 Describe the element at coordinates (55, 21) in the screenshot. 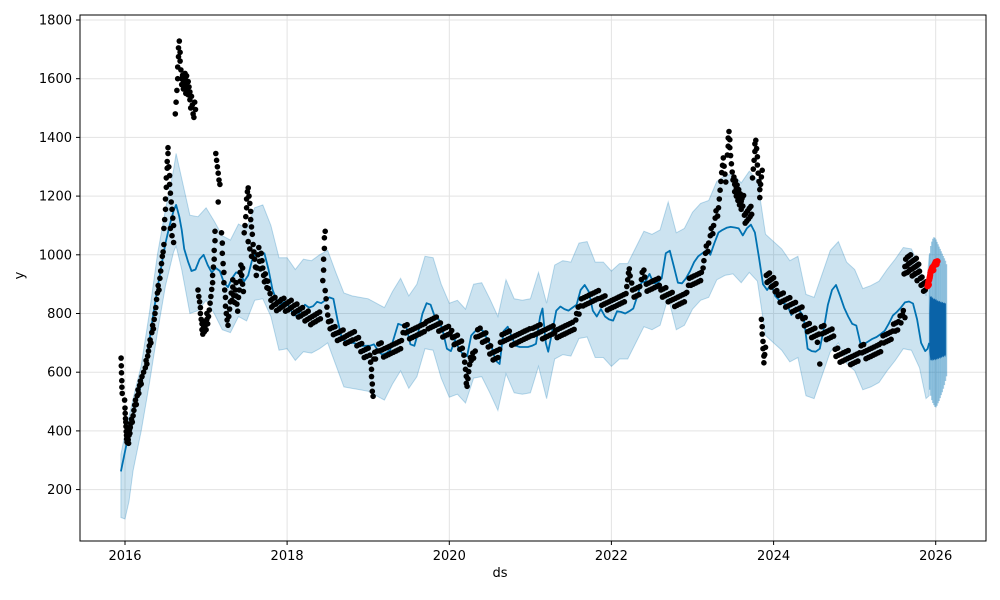

I see `svg-text: 1800` at that location.